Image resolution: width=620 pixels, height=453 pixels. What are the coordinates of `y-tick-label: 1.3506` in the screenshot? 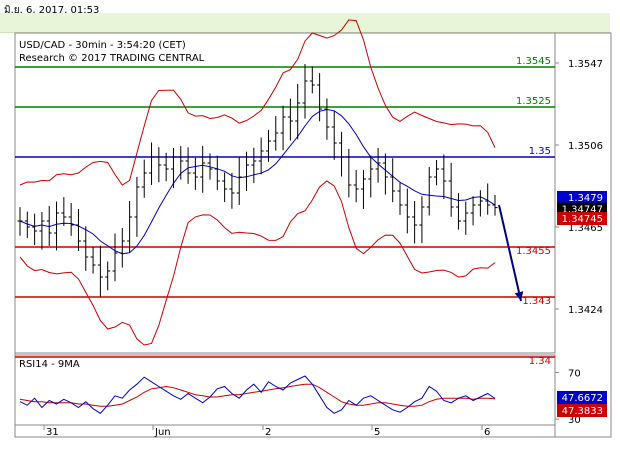 It's located at (585, 146).